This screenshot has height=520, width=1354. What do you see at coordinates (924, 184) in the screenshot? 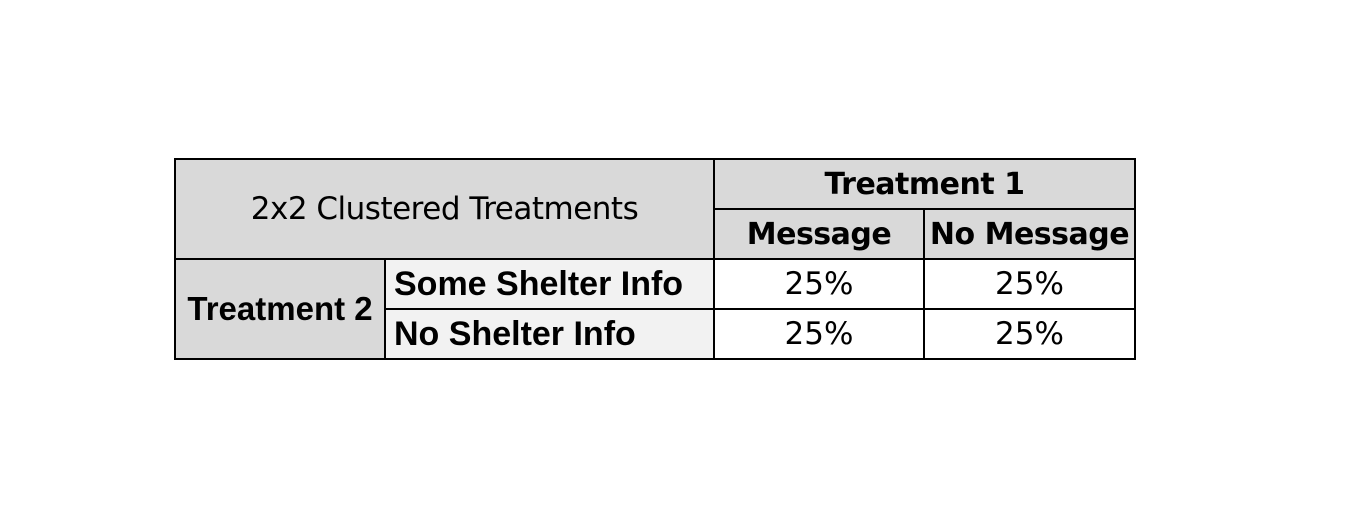
I see `column-group-header: Treatment 1` at bounding box center [924, 184].